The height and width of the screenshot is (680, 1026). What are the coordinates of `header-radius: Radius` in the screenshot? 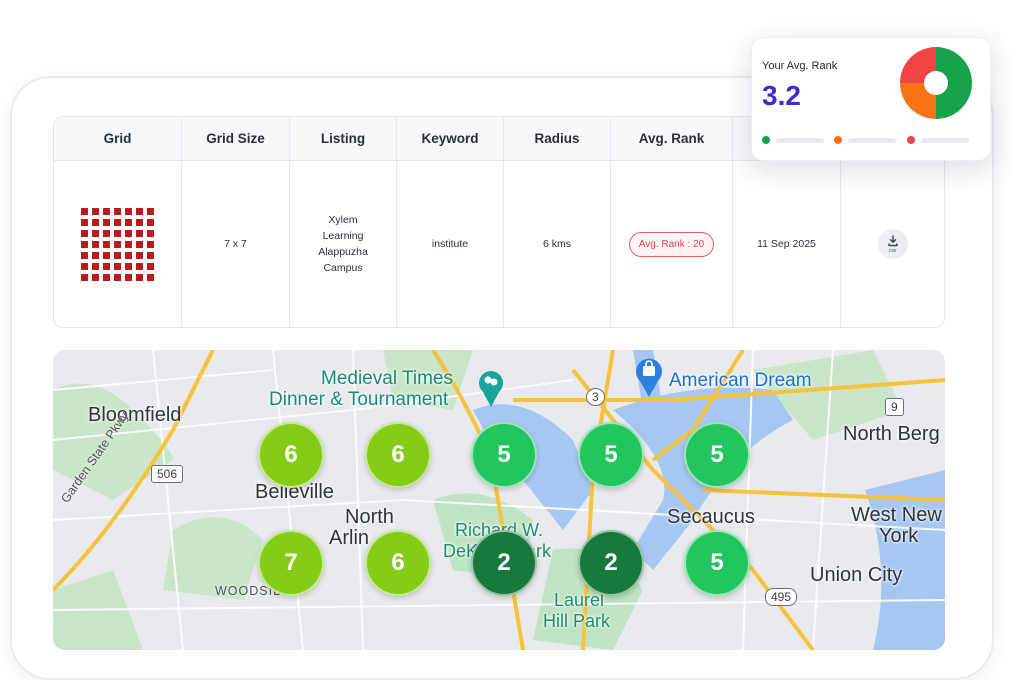 It's located at (557, 138).